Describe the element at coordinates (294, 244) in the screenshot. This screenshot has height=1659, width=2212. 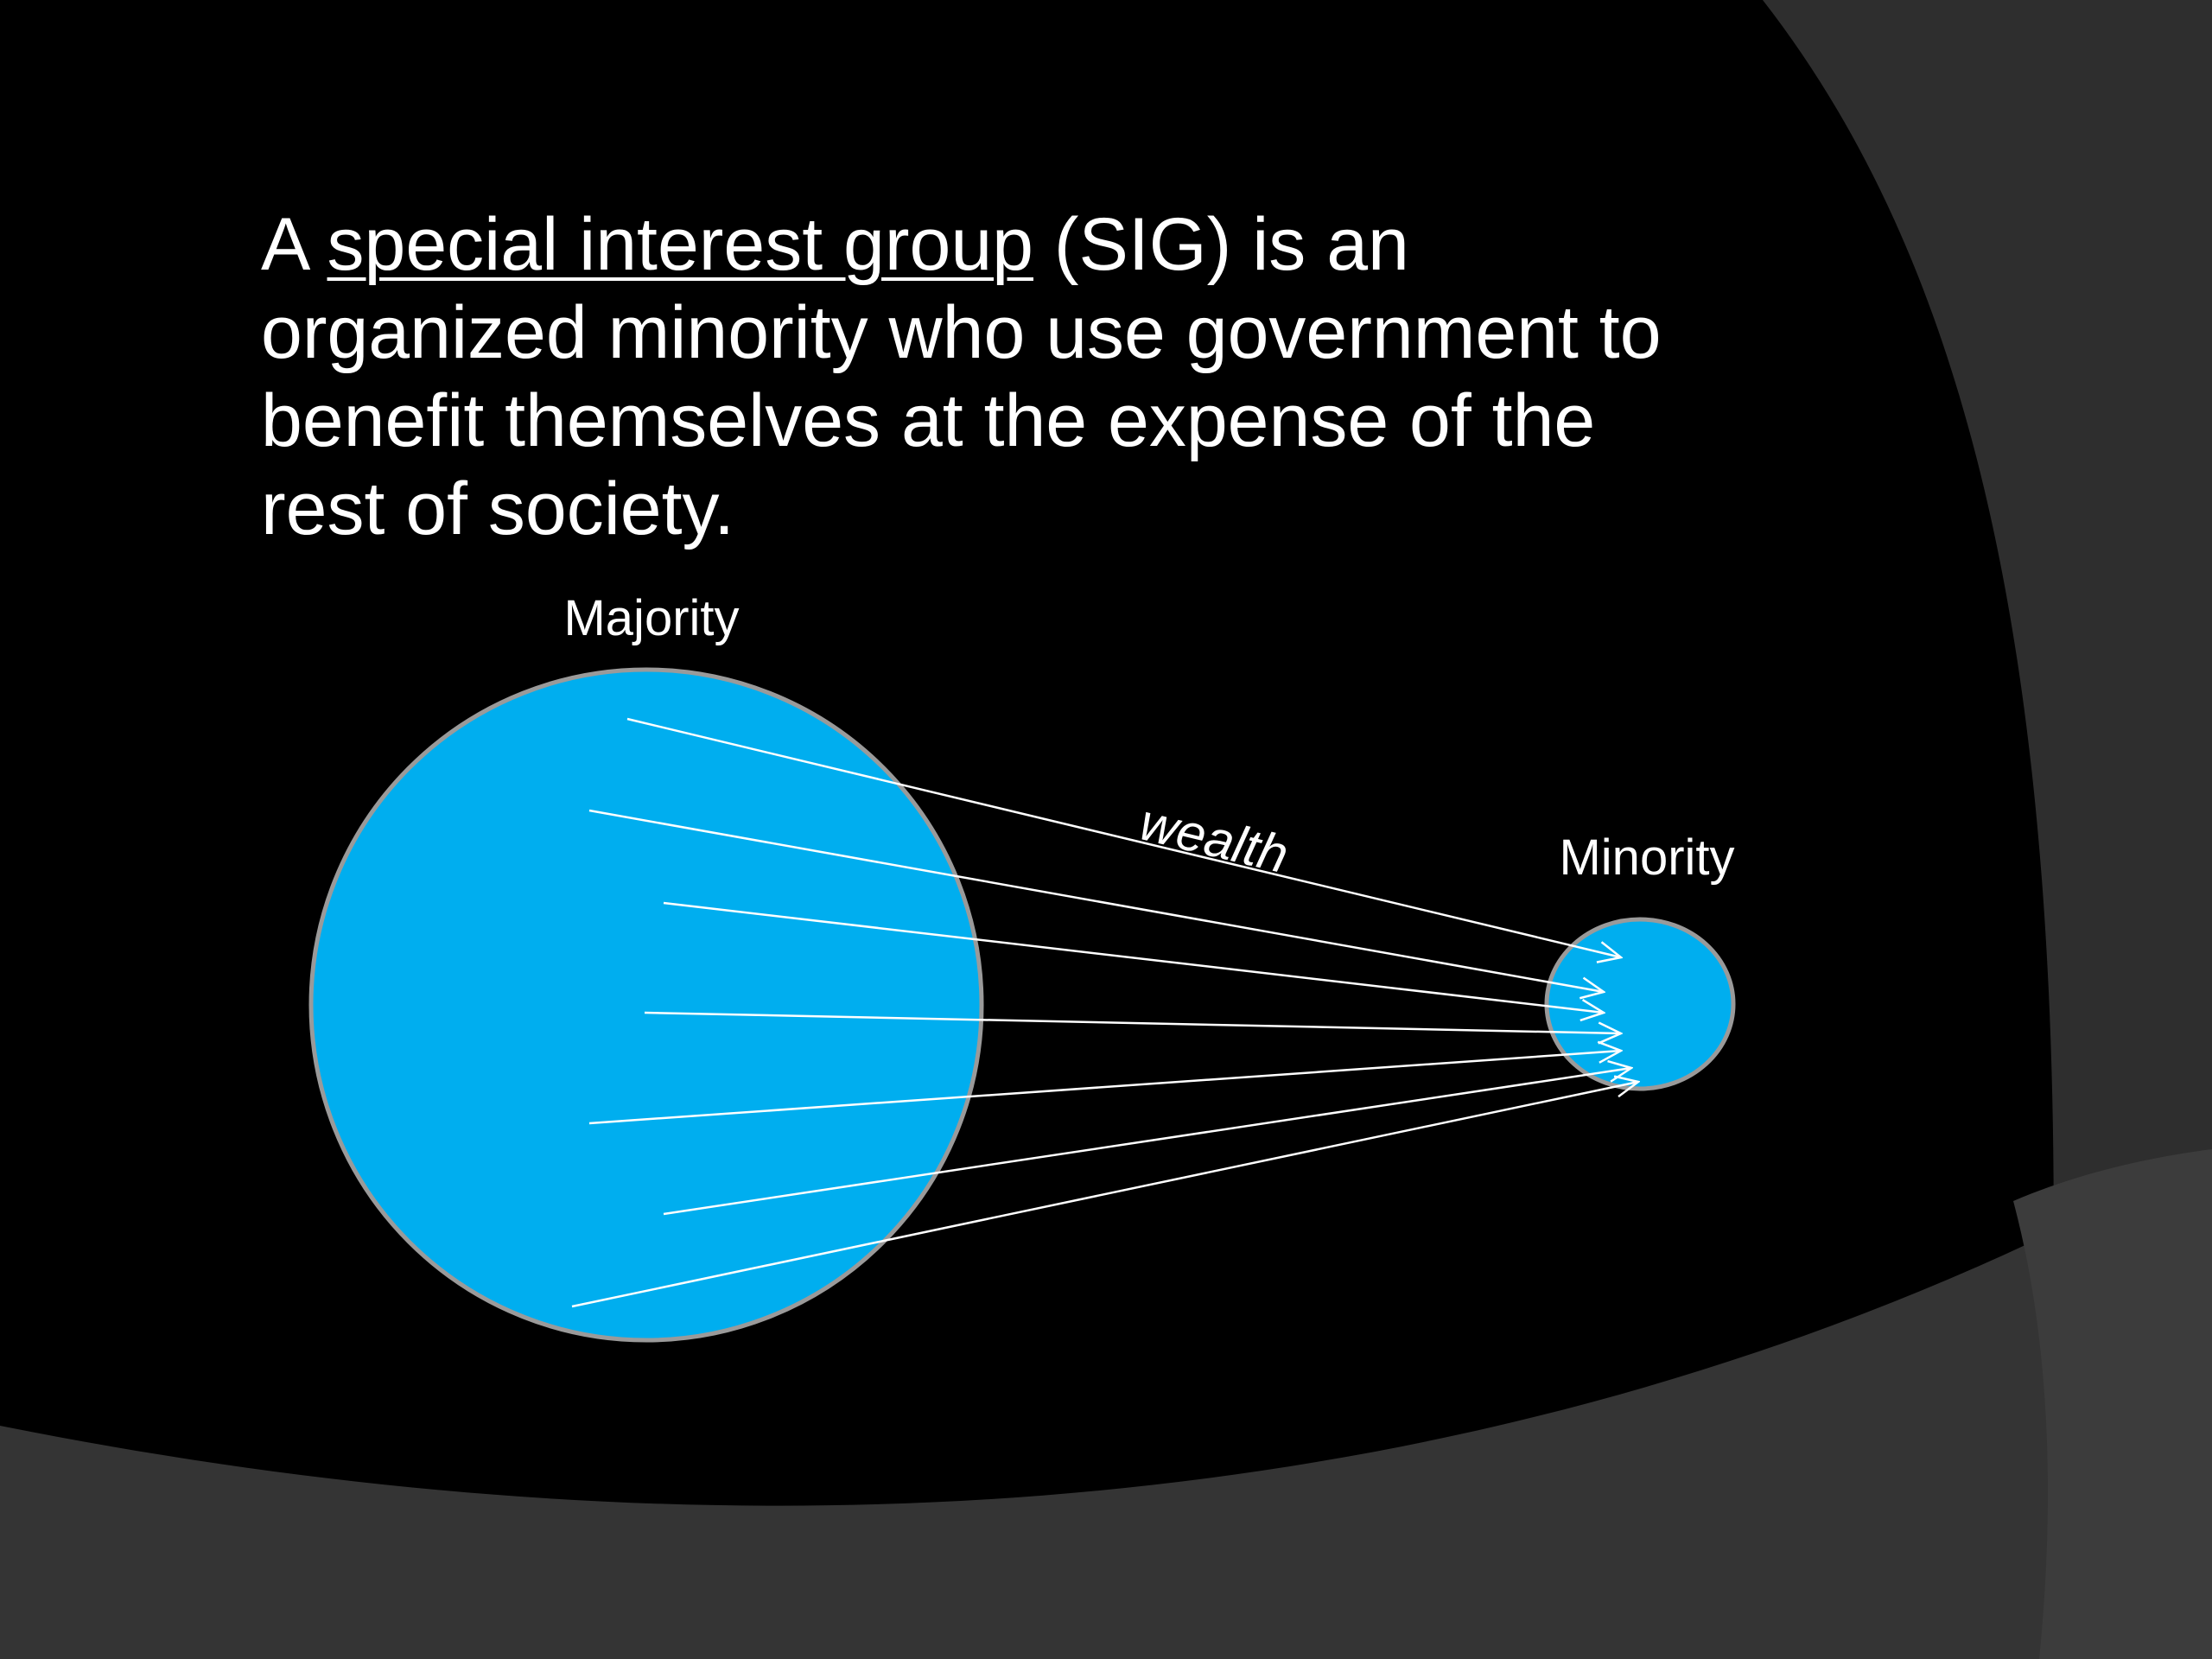
I see `text-prefix: A` at that location.